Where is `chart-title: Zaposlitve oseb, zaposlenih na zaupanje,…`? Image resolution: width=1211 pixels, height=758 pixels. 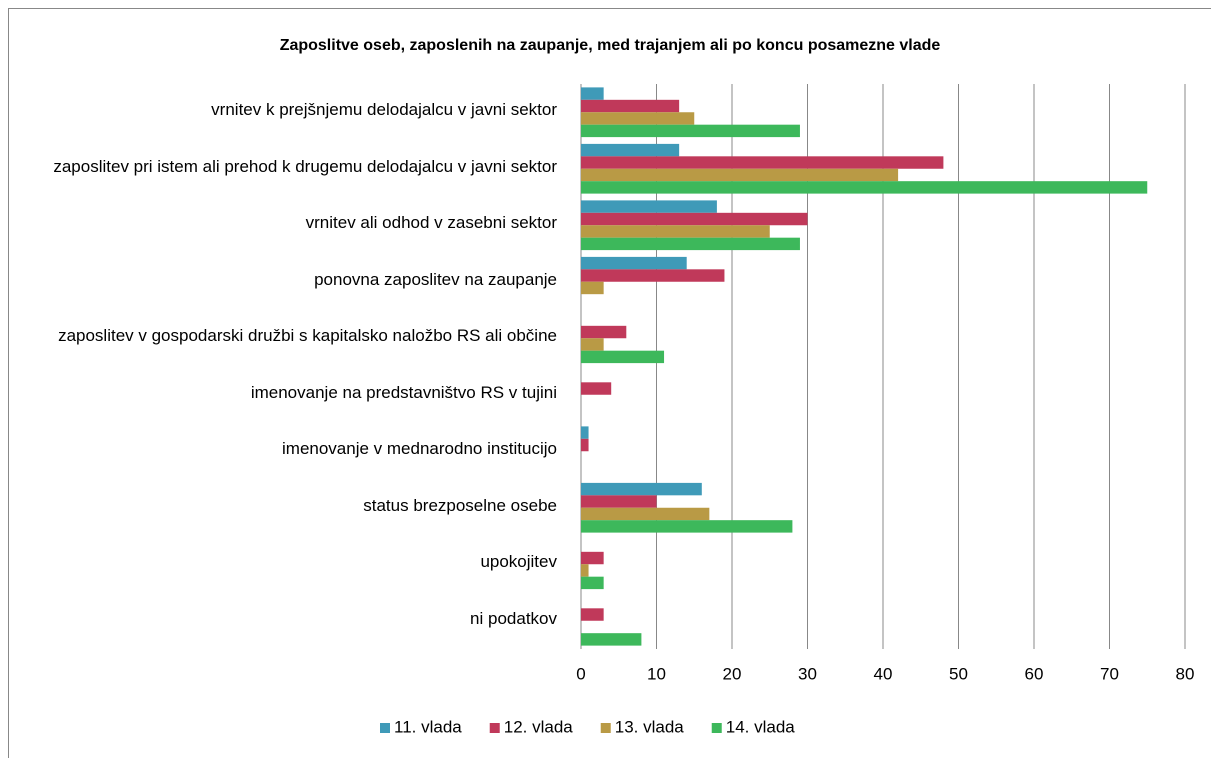 chart-title: Zaposlitve oseb, zaposlenih na zaupanje,… is located at coordinates (610, 45).